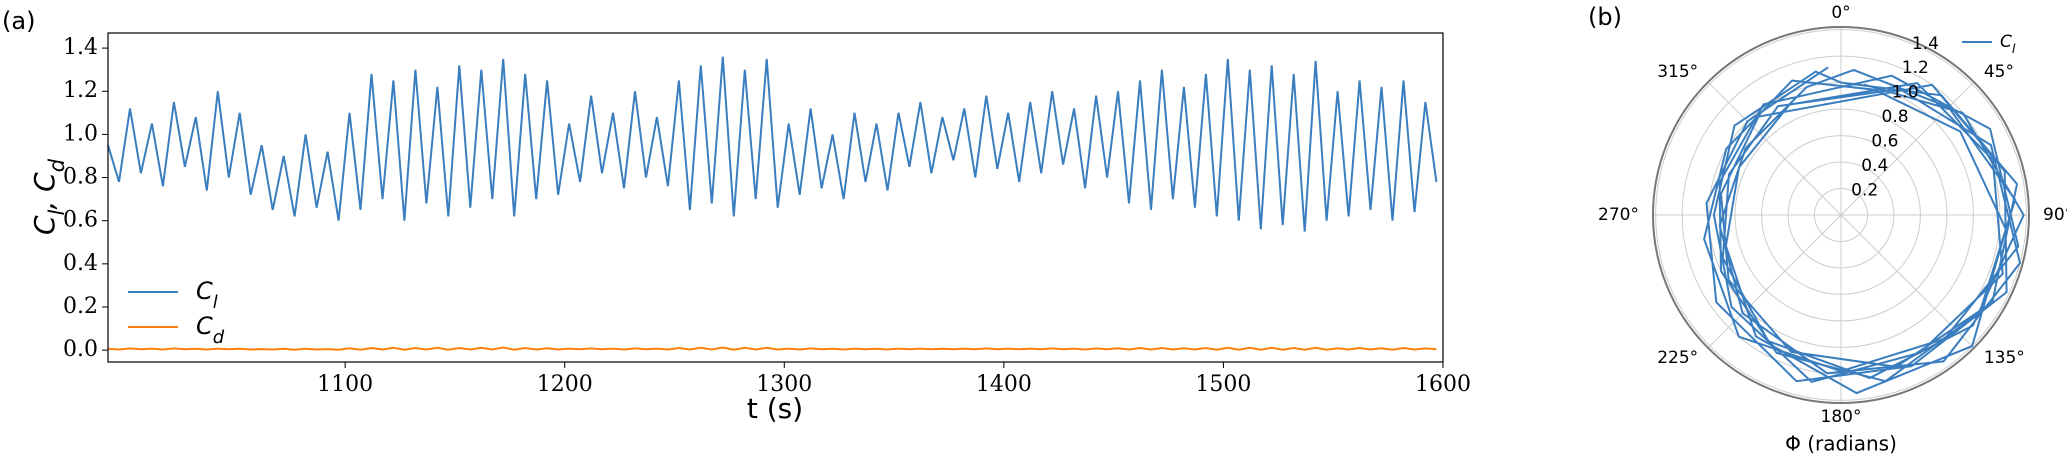 The height and width of the screenshot is (457, 2067). I want to click on panel-label: (b), so click(1605, 17).